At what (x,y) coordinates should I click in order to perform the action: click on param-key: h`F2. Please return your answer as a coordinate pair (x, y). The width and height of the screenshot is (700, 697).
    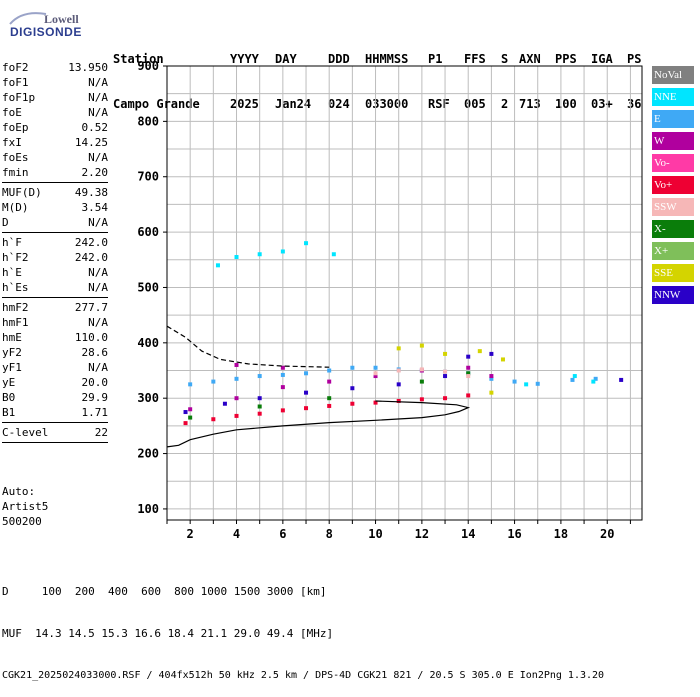
    Looking at the image, I should click on (15, 257).